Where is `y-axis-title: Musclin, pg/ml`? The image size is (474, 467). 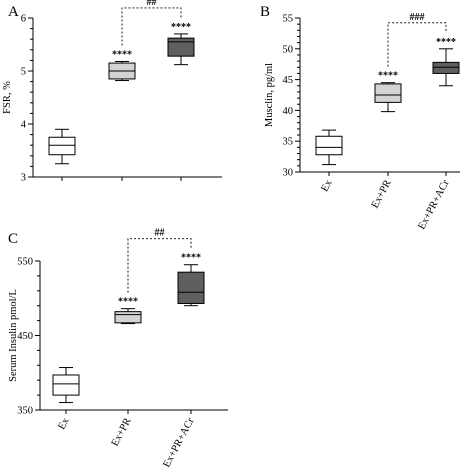
y-axis-title: Musclin, pg/ml is located at coordinates (269, 95).